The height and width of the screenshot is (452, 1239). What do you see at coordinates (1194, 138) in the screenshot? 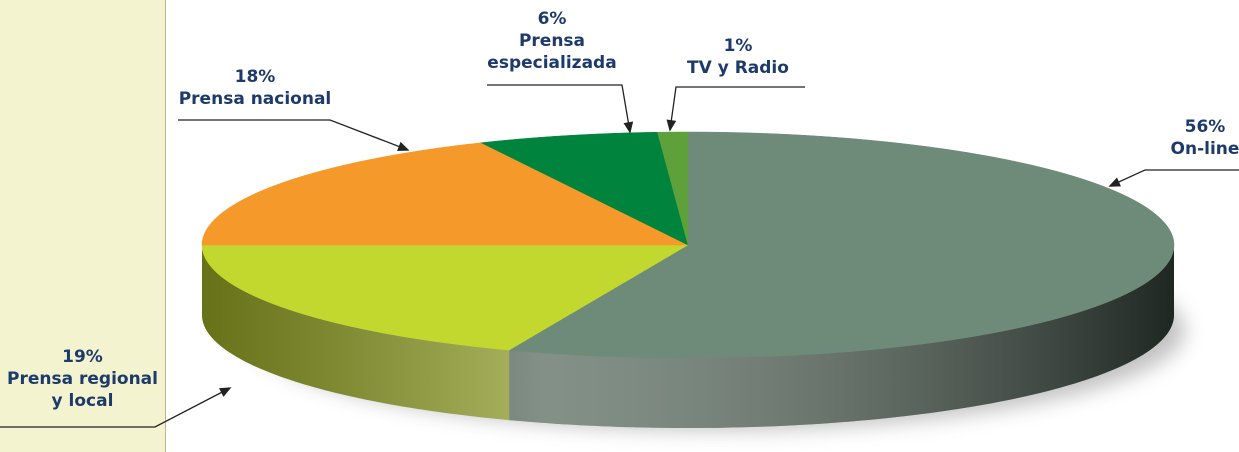
I see `slice-label: 56% On-line` at bounding box center [1194, 138].